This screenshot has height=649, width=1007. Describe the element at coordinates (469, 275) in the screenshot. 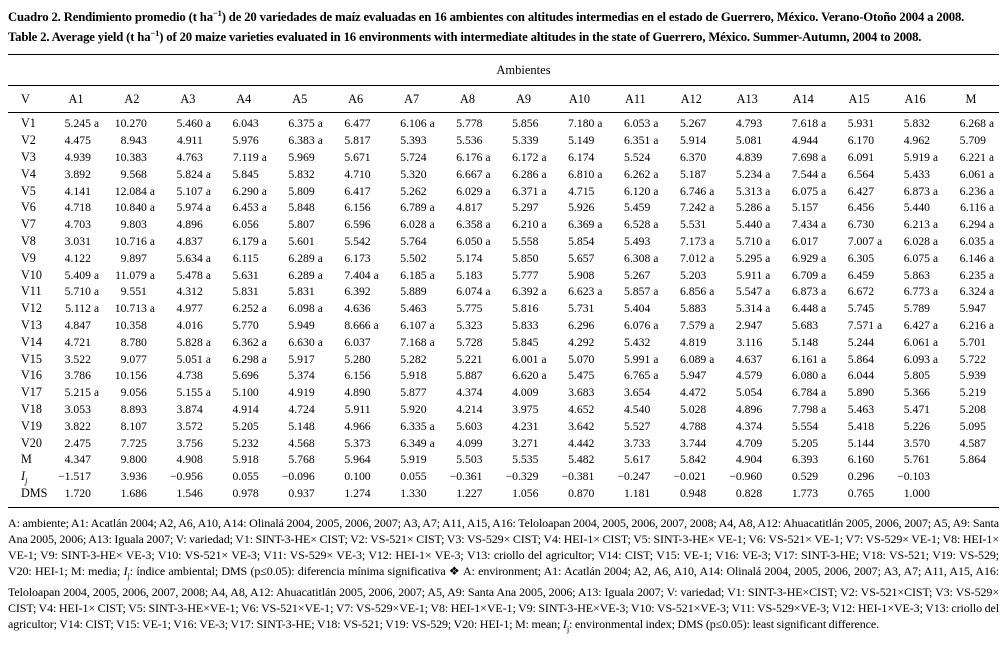

I see `yield-cell: 5.183` at that location.